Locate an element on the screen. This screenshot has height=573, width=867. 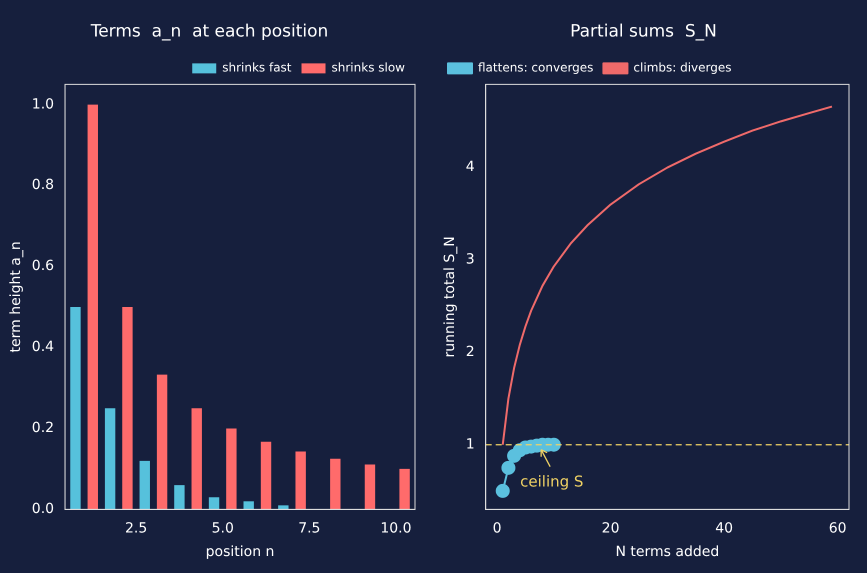
y-tick-label: 1.0 is located at coordinates (43, 104).